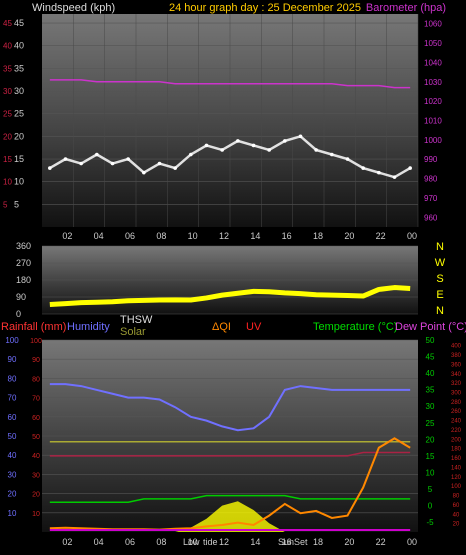 The height and width of the screenshot is (555, 466). Describe the element at coordinates (431, 198) in the screenshot. I see `barometer-tick-label: 970` at that location.